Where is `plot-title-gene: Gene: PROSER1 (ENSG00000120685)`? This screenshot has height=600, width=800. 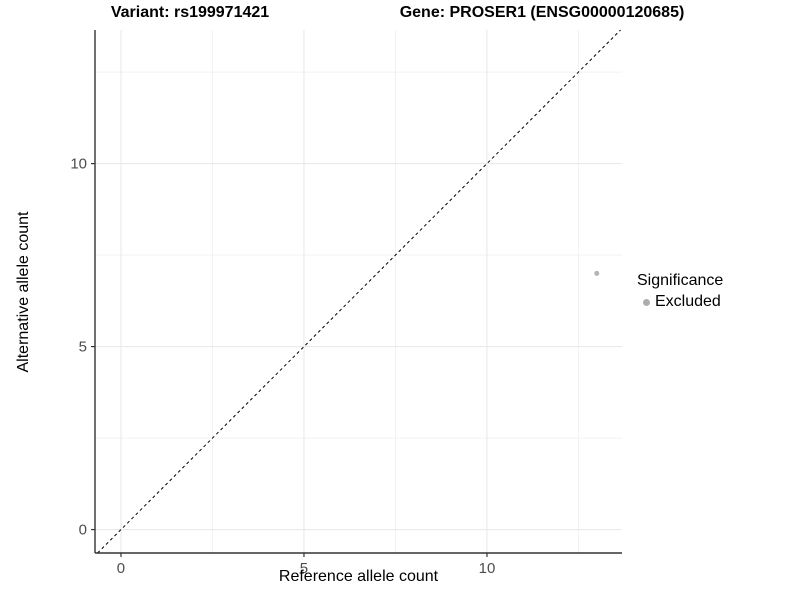 plot-title-gene: Gene: PROSER1 (ENSG00000120685) is located at coordinates (542, 12).